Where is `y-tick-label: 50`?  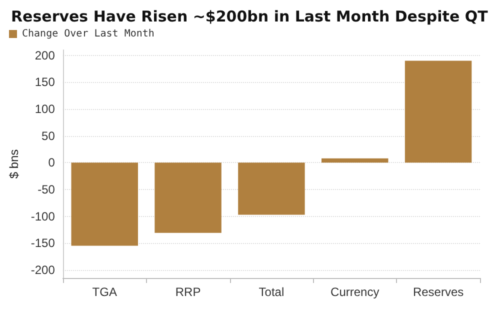 y-tick-label: 50 is located at coordinates (49, 135).